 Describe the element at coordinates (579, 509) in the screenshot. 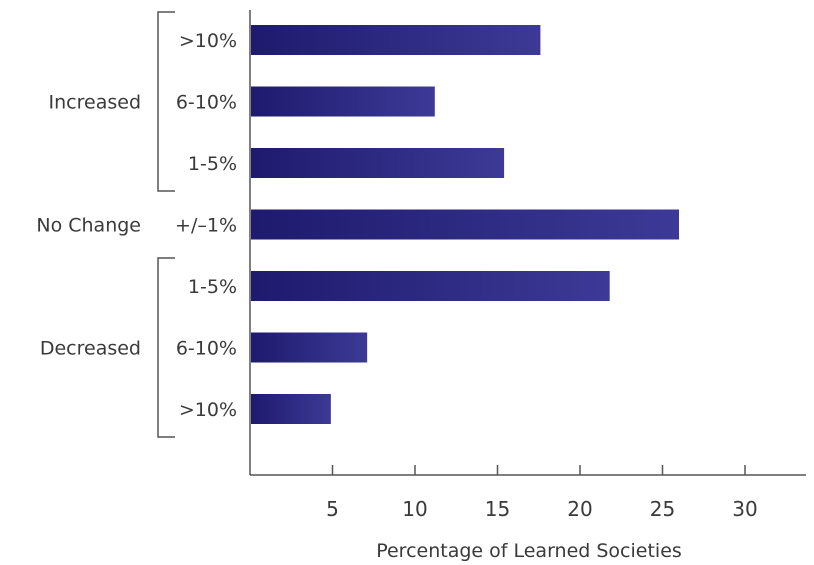

I see `x-tick-label-3: 20` at that location.